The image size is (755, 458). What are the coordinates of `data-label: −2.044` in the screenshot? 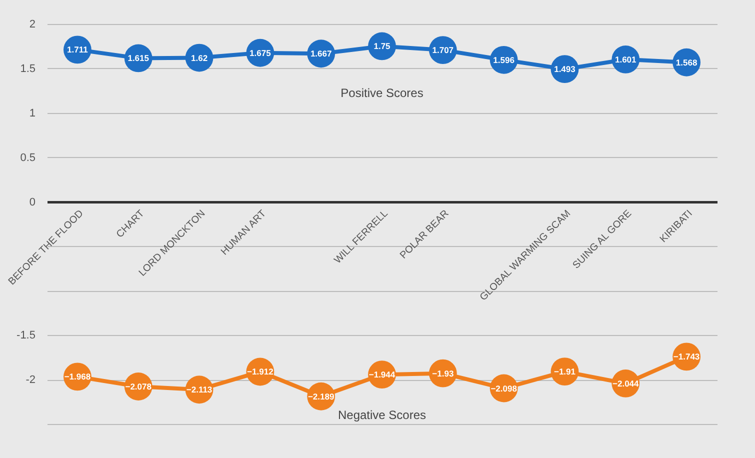 It's located at (626, 383).